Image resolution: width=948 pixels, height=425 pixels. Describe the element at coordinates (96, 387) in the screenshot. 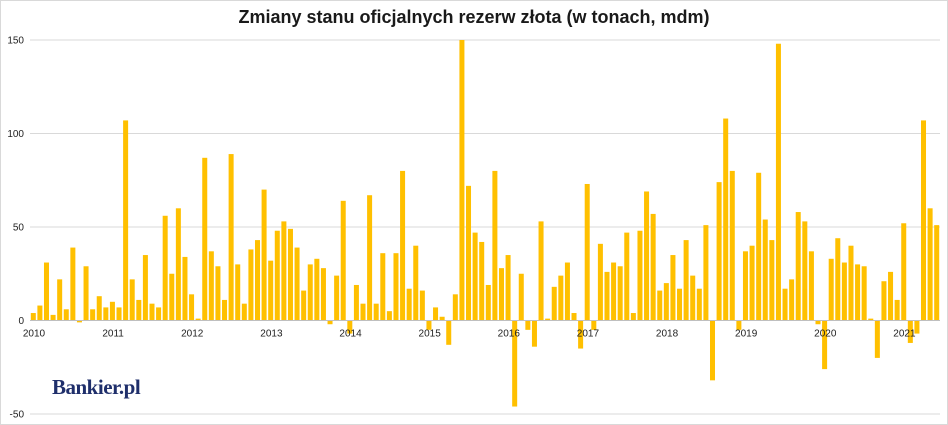

I see `bankier-logo: Bankier.pl` at that location.